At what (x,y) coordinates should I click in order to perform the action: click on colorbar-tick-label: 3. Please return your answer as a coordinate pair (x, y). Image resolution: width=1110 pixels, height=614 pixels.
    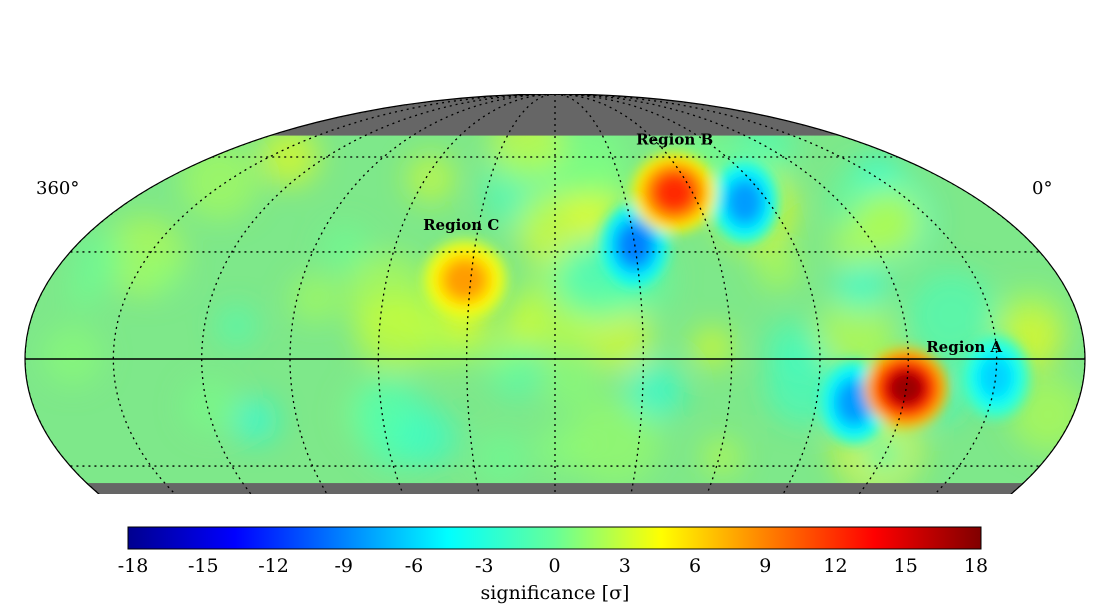
    Looking at the image, I should click on (625, 566).